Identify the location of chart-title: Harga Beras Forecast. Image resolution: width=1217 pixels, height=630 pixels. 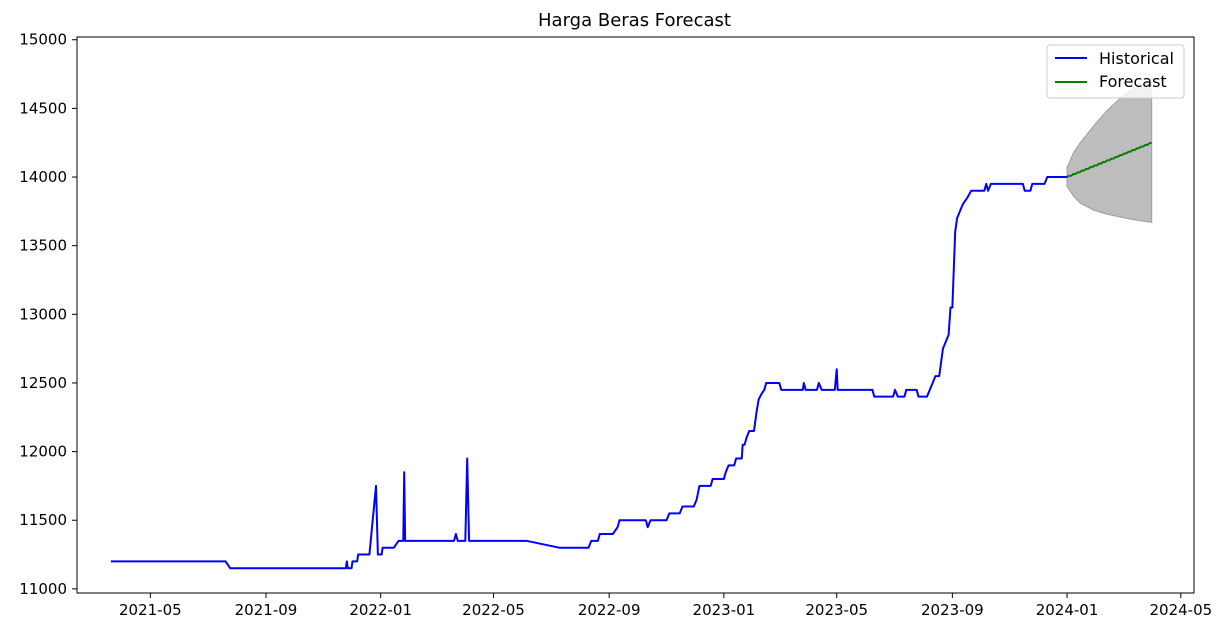
(634, 20).